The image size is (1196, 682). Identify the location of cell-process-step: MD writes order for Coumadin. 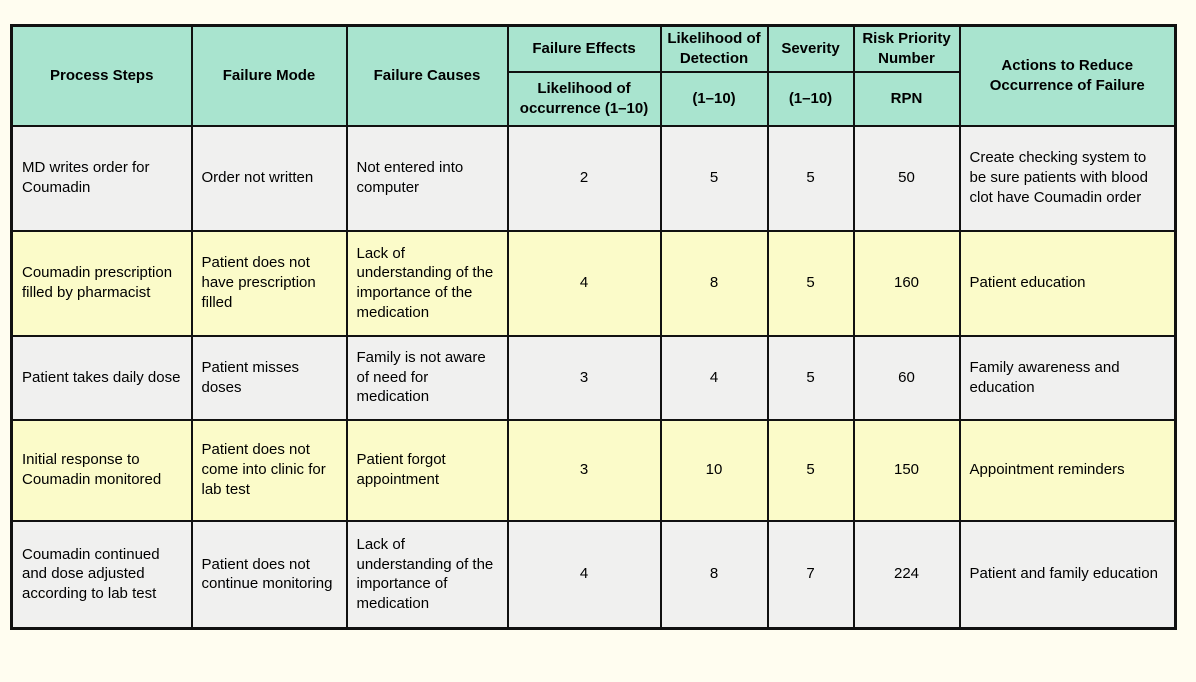
(101, 178).